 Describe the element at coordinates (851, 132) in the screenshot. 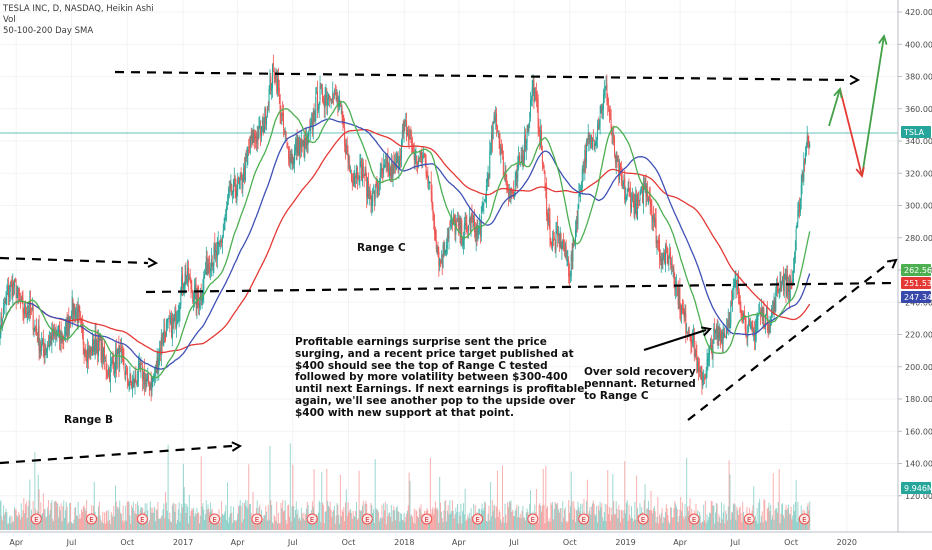

I see `projection-down` at that location.